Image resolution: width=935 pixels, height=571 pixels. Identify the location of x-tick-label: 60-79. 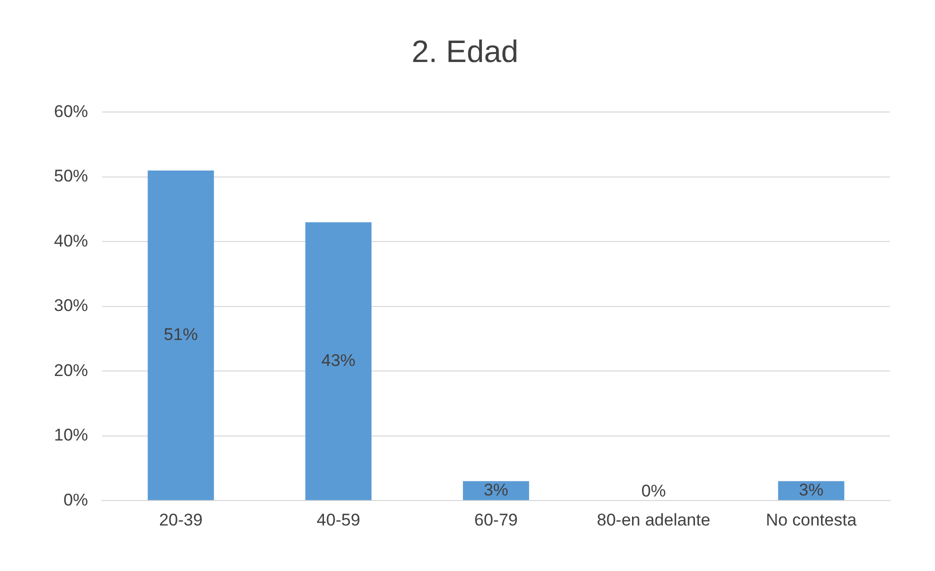
(496, 520).